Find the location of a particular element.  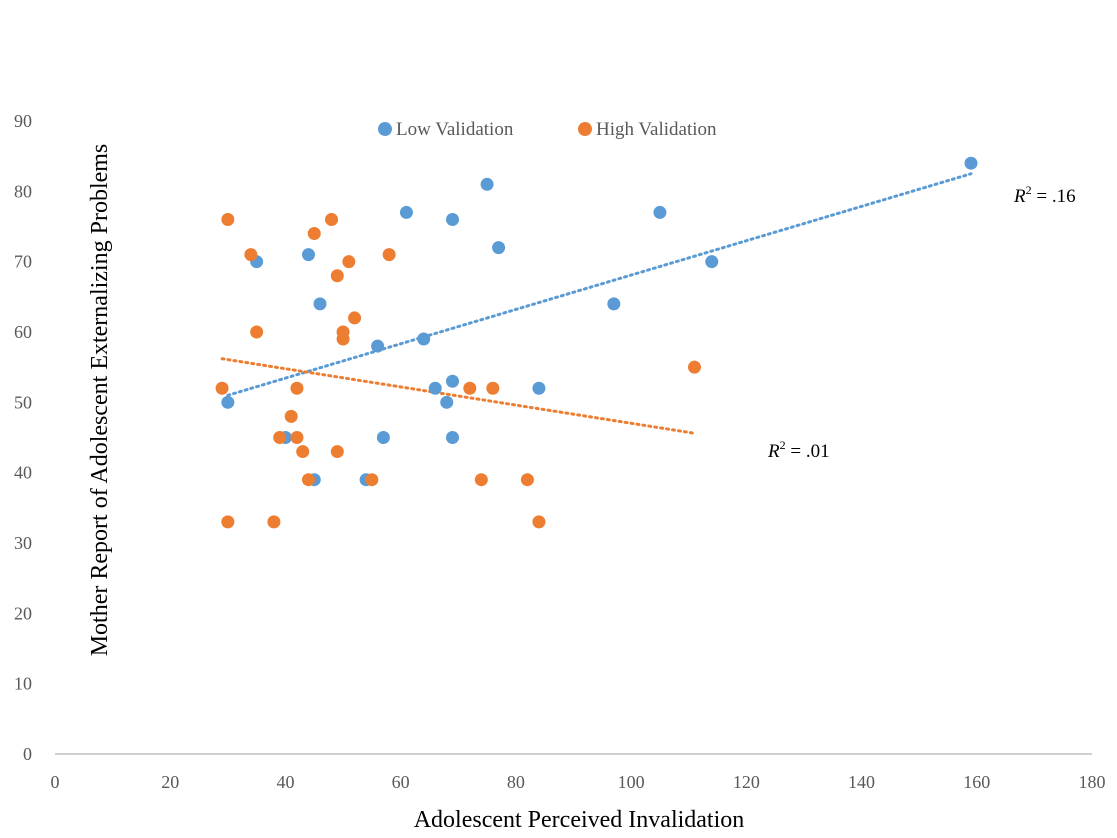

x-tick-label: 0 is located at coordinates (55, 782).